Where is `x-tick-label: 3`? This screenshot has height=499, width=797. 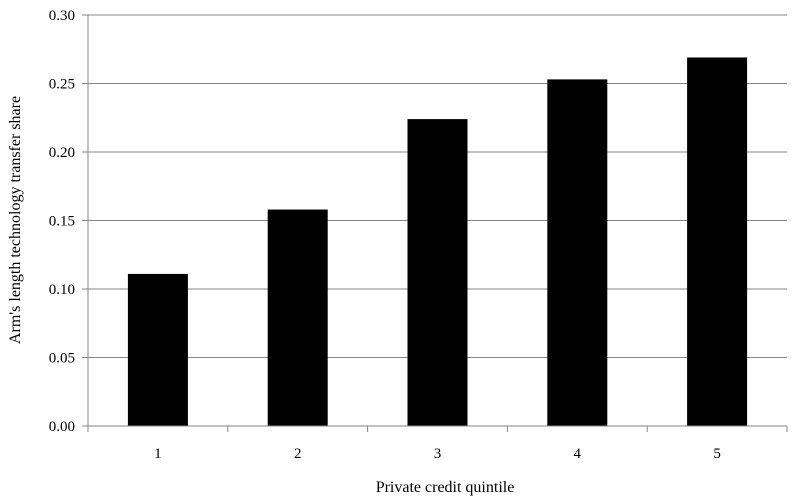
x-tick-label: 3 is located at coordinates (438, 454).